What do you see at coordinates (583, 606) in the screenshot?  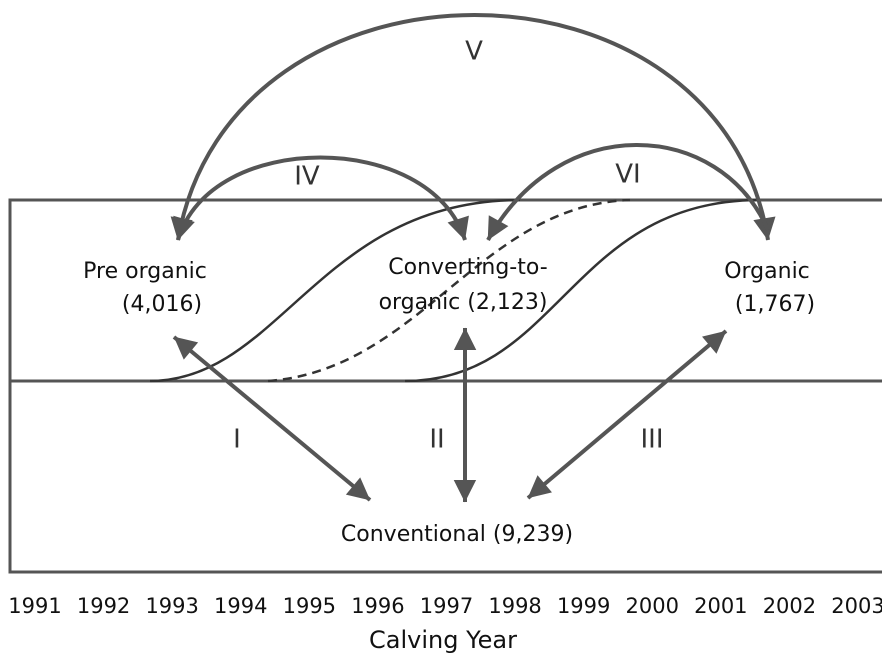 I see `year-label: 1999` at bounding box center [583, 606].